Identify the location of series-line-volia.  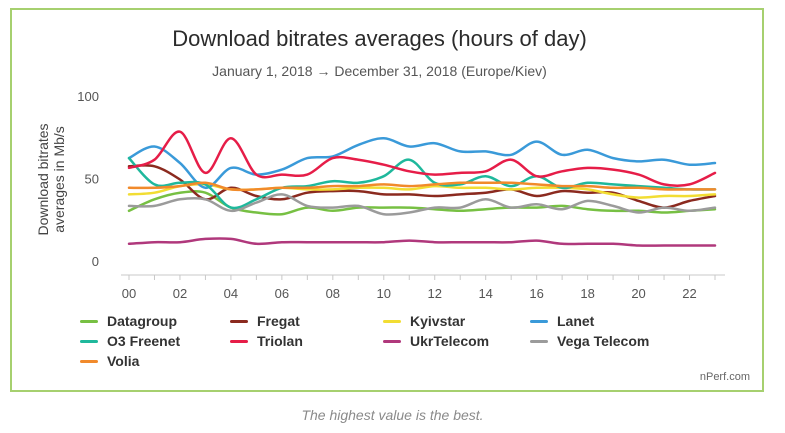
(422, 186).